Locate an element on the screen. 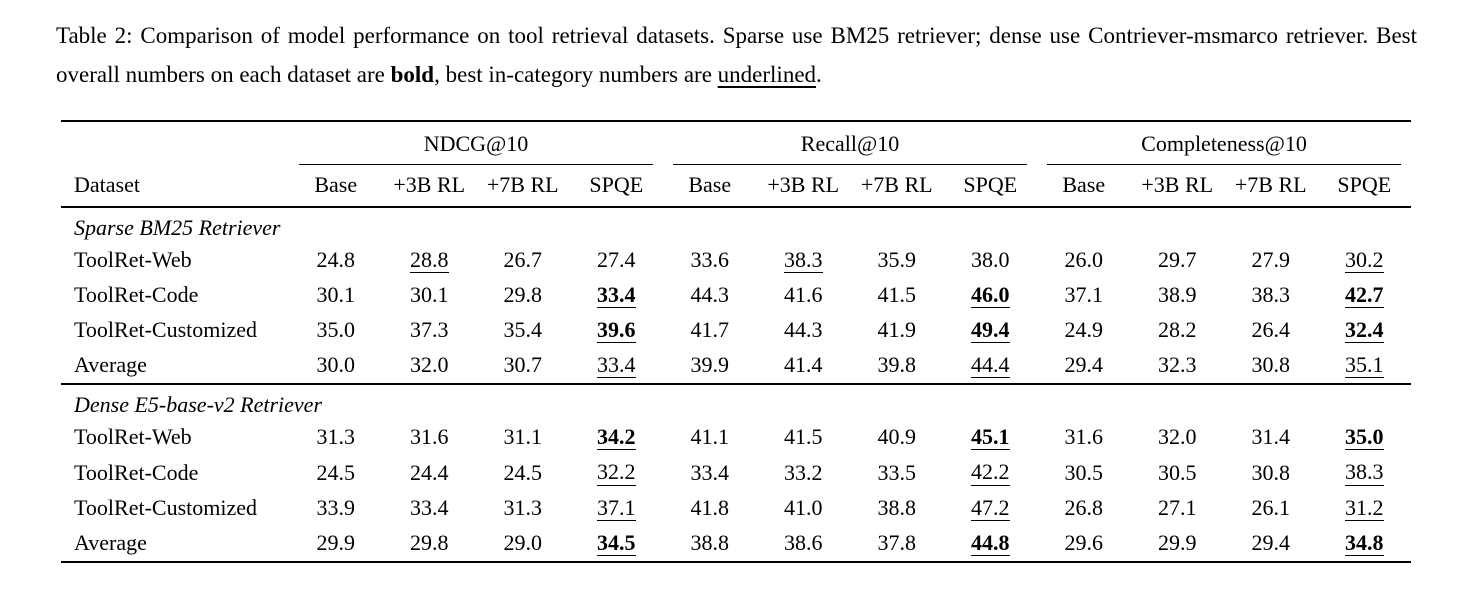 The height and width of the screenshot is (609, 1473). metric-value: 38.0 is located at coordinates (990, 260).